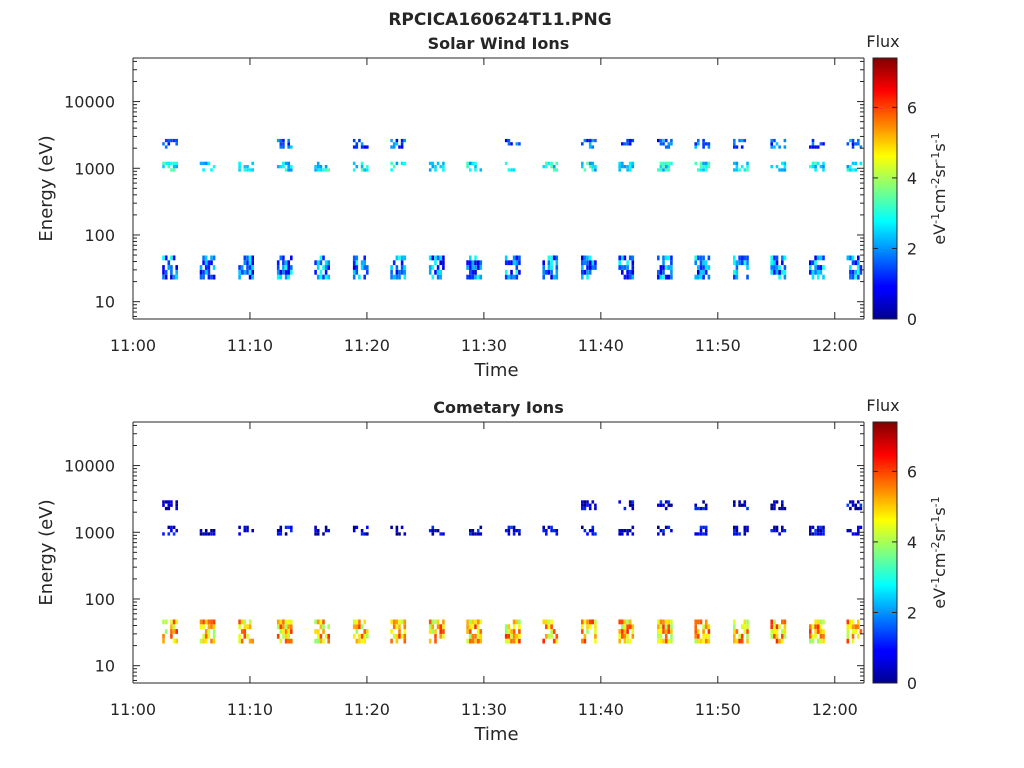 This screenshot has height=768, width=1024. What do you see at coordinates (367, 709) in the screenshot?
I see `x-tick-label: 11:20` at bounding box center [367, 709].